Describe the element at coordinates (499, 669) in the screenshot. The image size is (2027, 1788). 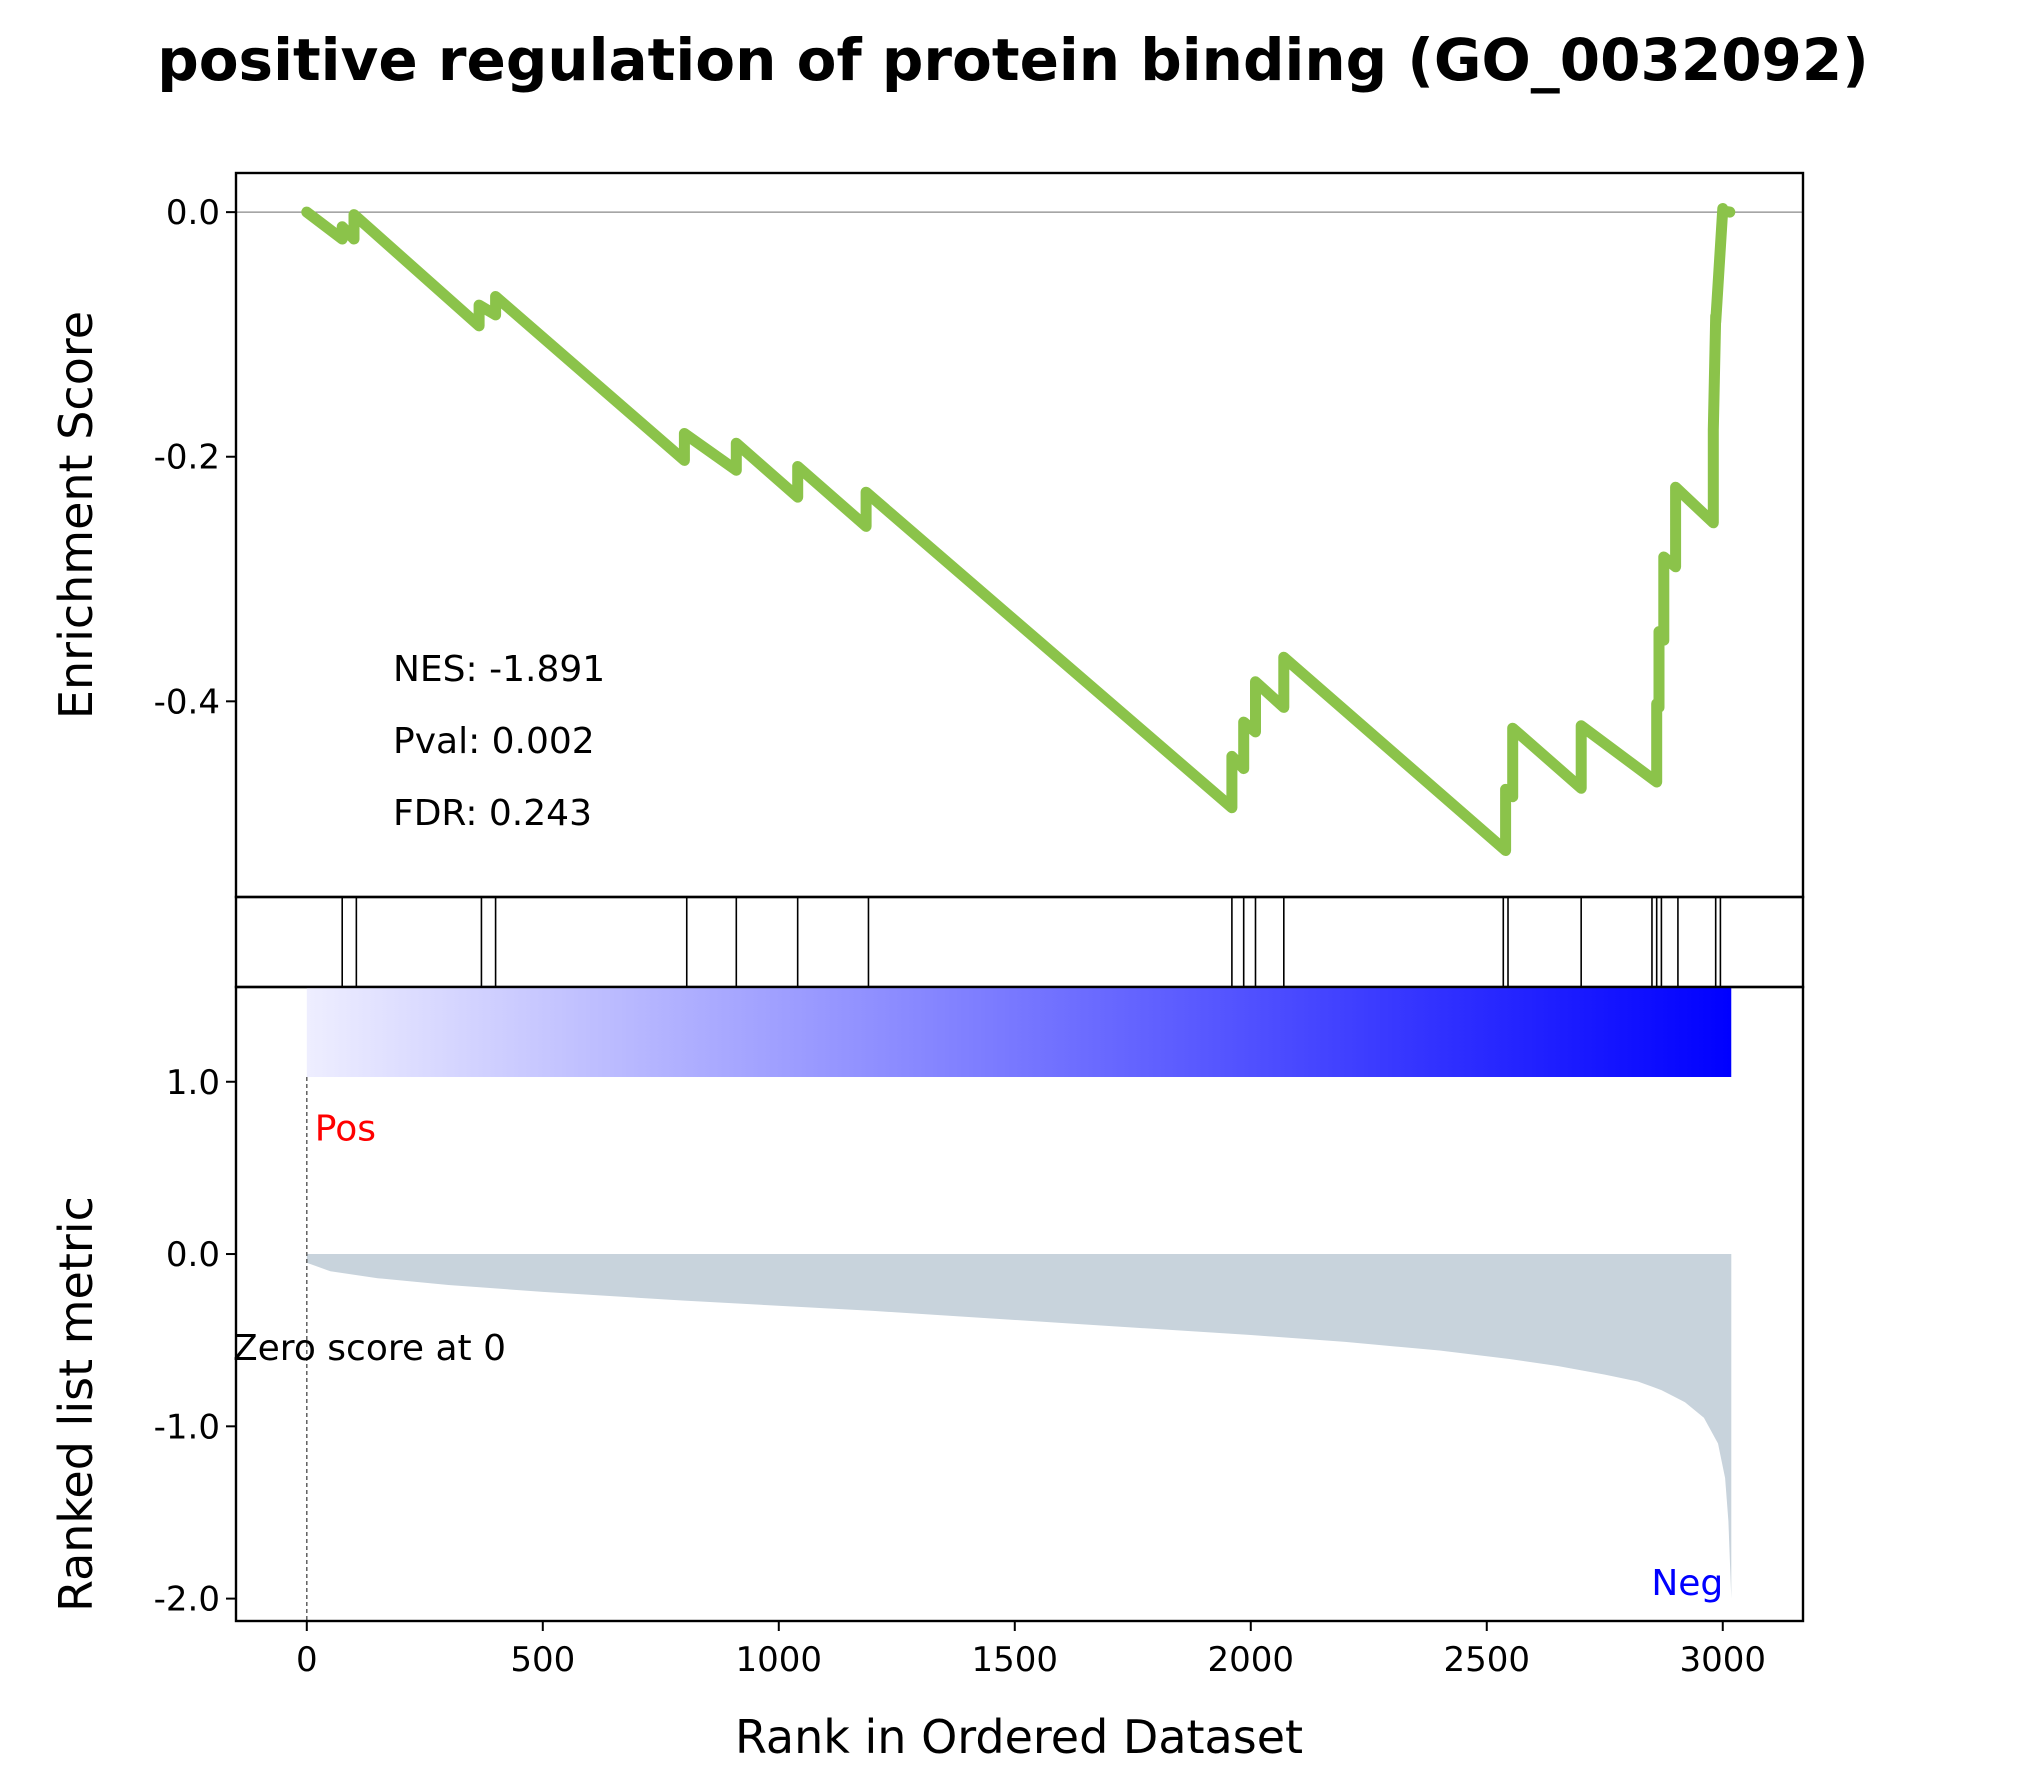
I see `nes-label: NES: -1.891` at that location.